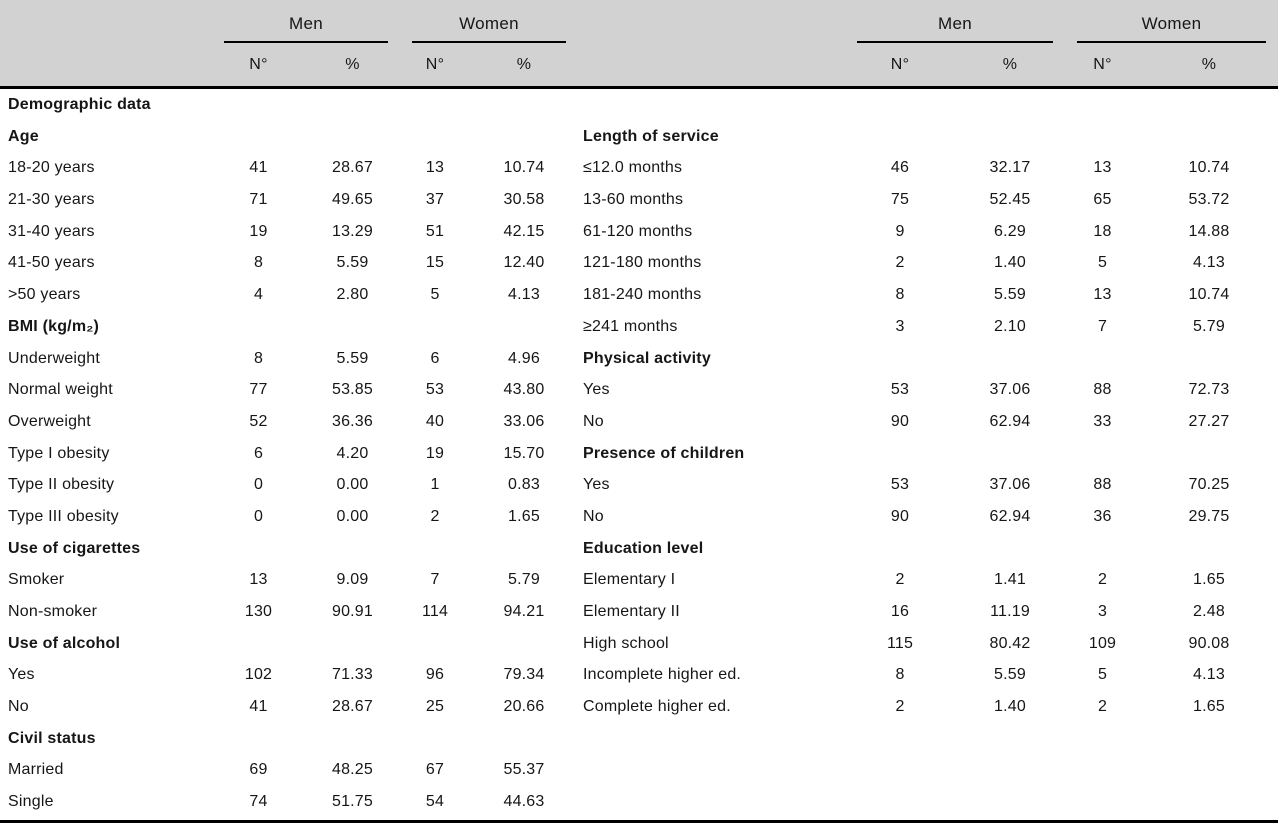 The image size is (1278, 823). What do you see at coordinates (435, 358) in the screenshot?
I see `cell-women-n: 6` at bounding box center [435, 358].